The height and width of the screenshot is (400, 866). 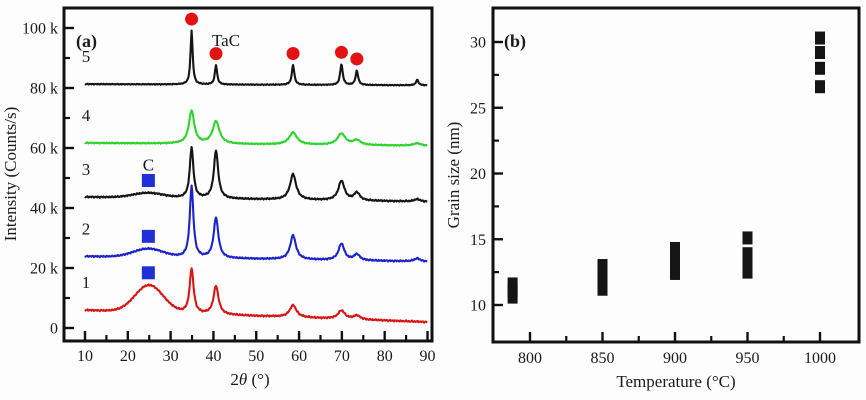 I want to click on panel-a-x-tick-label: 20, so click(x=128, y=356).